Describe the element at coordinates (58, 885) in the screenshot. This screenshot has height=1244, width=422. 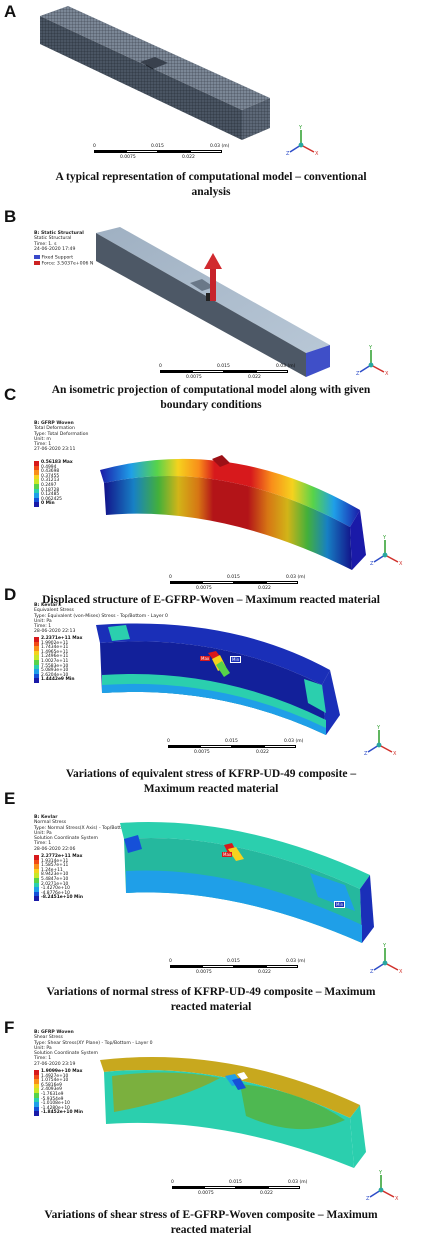
I see `legend-entry: 2.0271e+10` at that location.